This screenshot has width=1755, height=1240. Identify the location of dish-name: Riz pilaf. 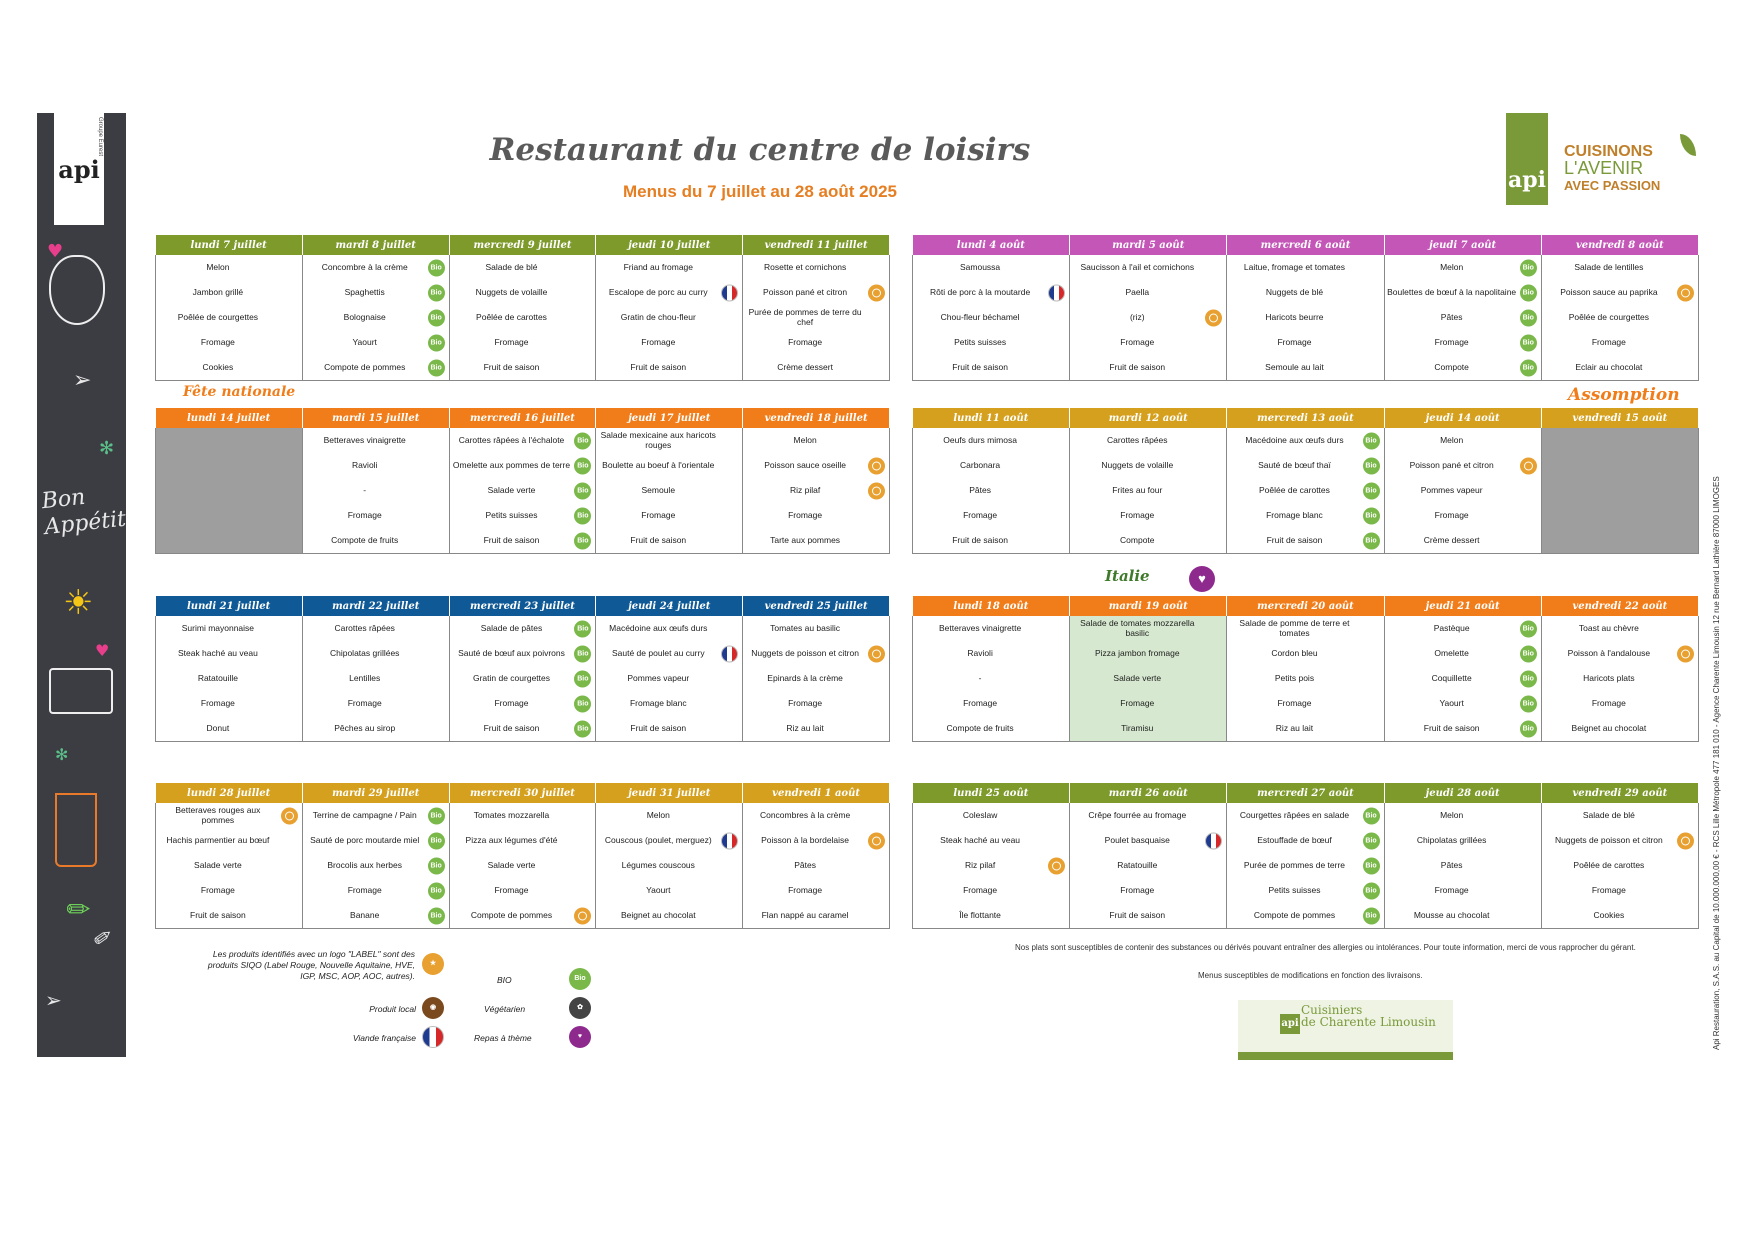
(805, 489).